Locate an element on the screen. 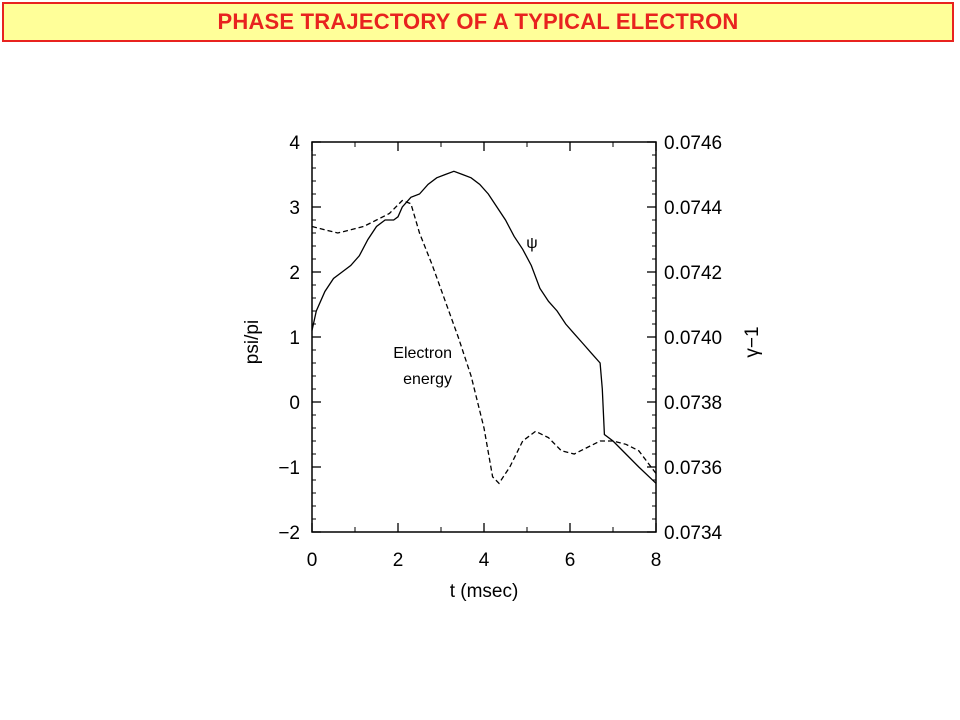 This screenshot has height=720, width=960. page-title: PHASE TRAJECTORY OF A TYPICAL ELECTRON is located at coordinates (478, 21).